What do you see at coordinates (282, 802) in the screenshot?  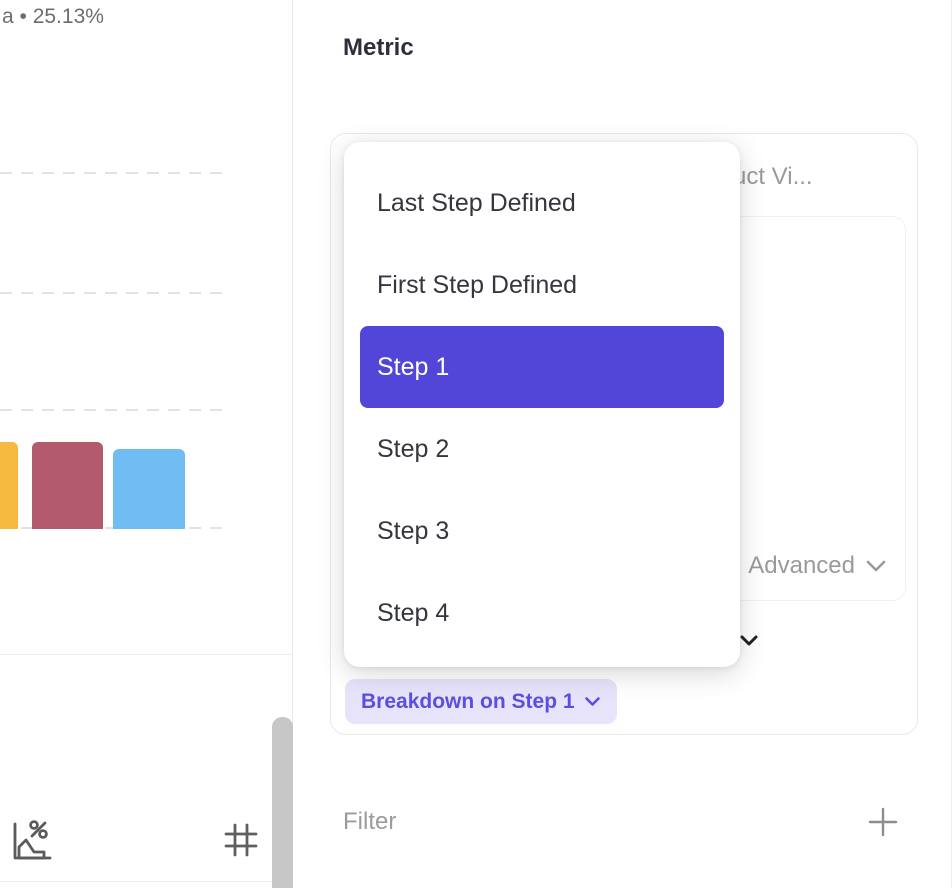 I see `scrollbar-thumb` at bounding box center [282, 802].